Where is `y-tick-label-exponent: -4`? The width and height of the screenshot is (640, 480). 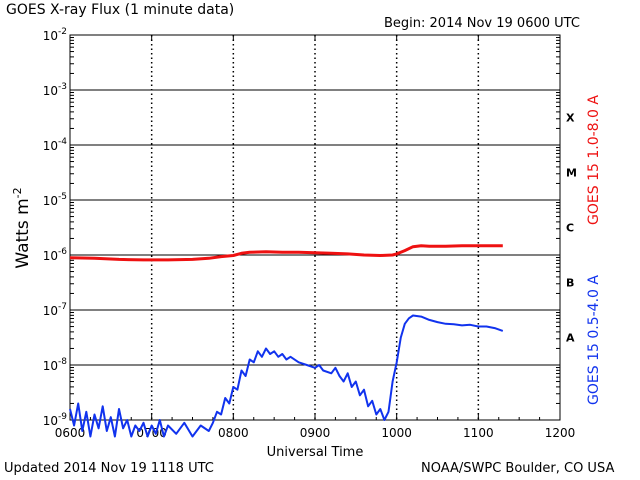
y-tick-label-exponent: -4 is located at coordinates (62, 142).